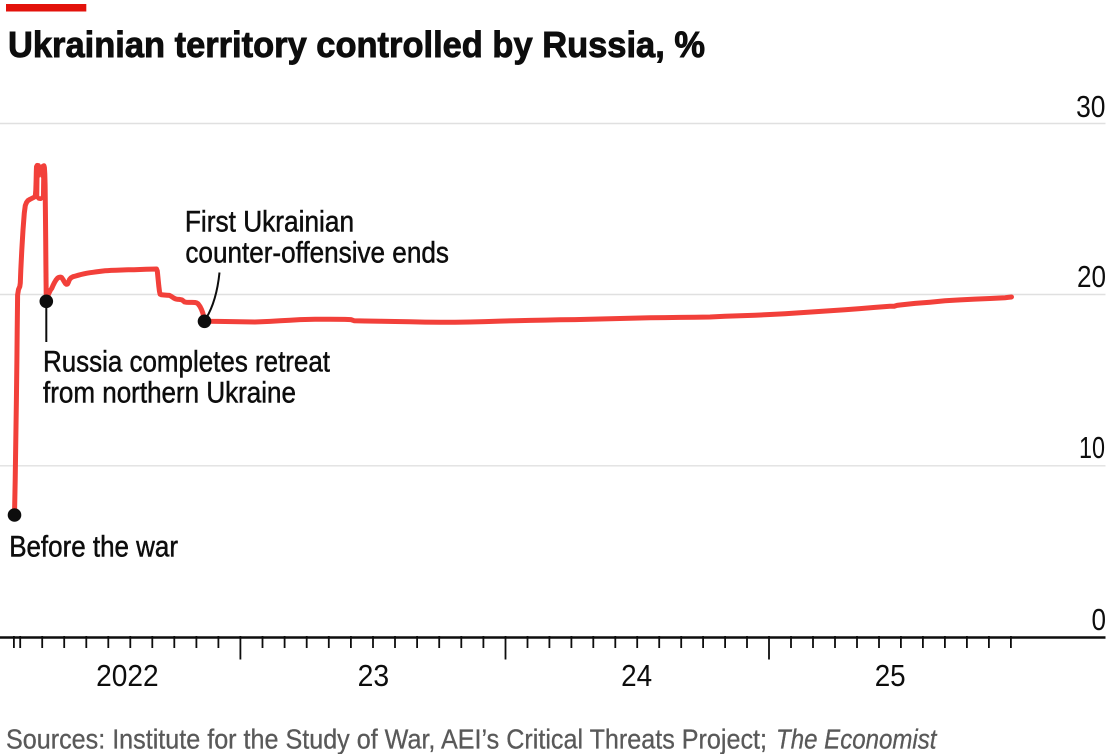  I want to click on svg-text: Before the war, so click(93, 547).